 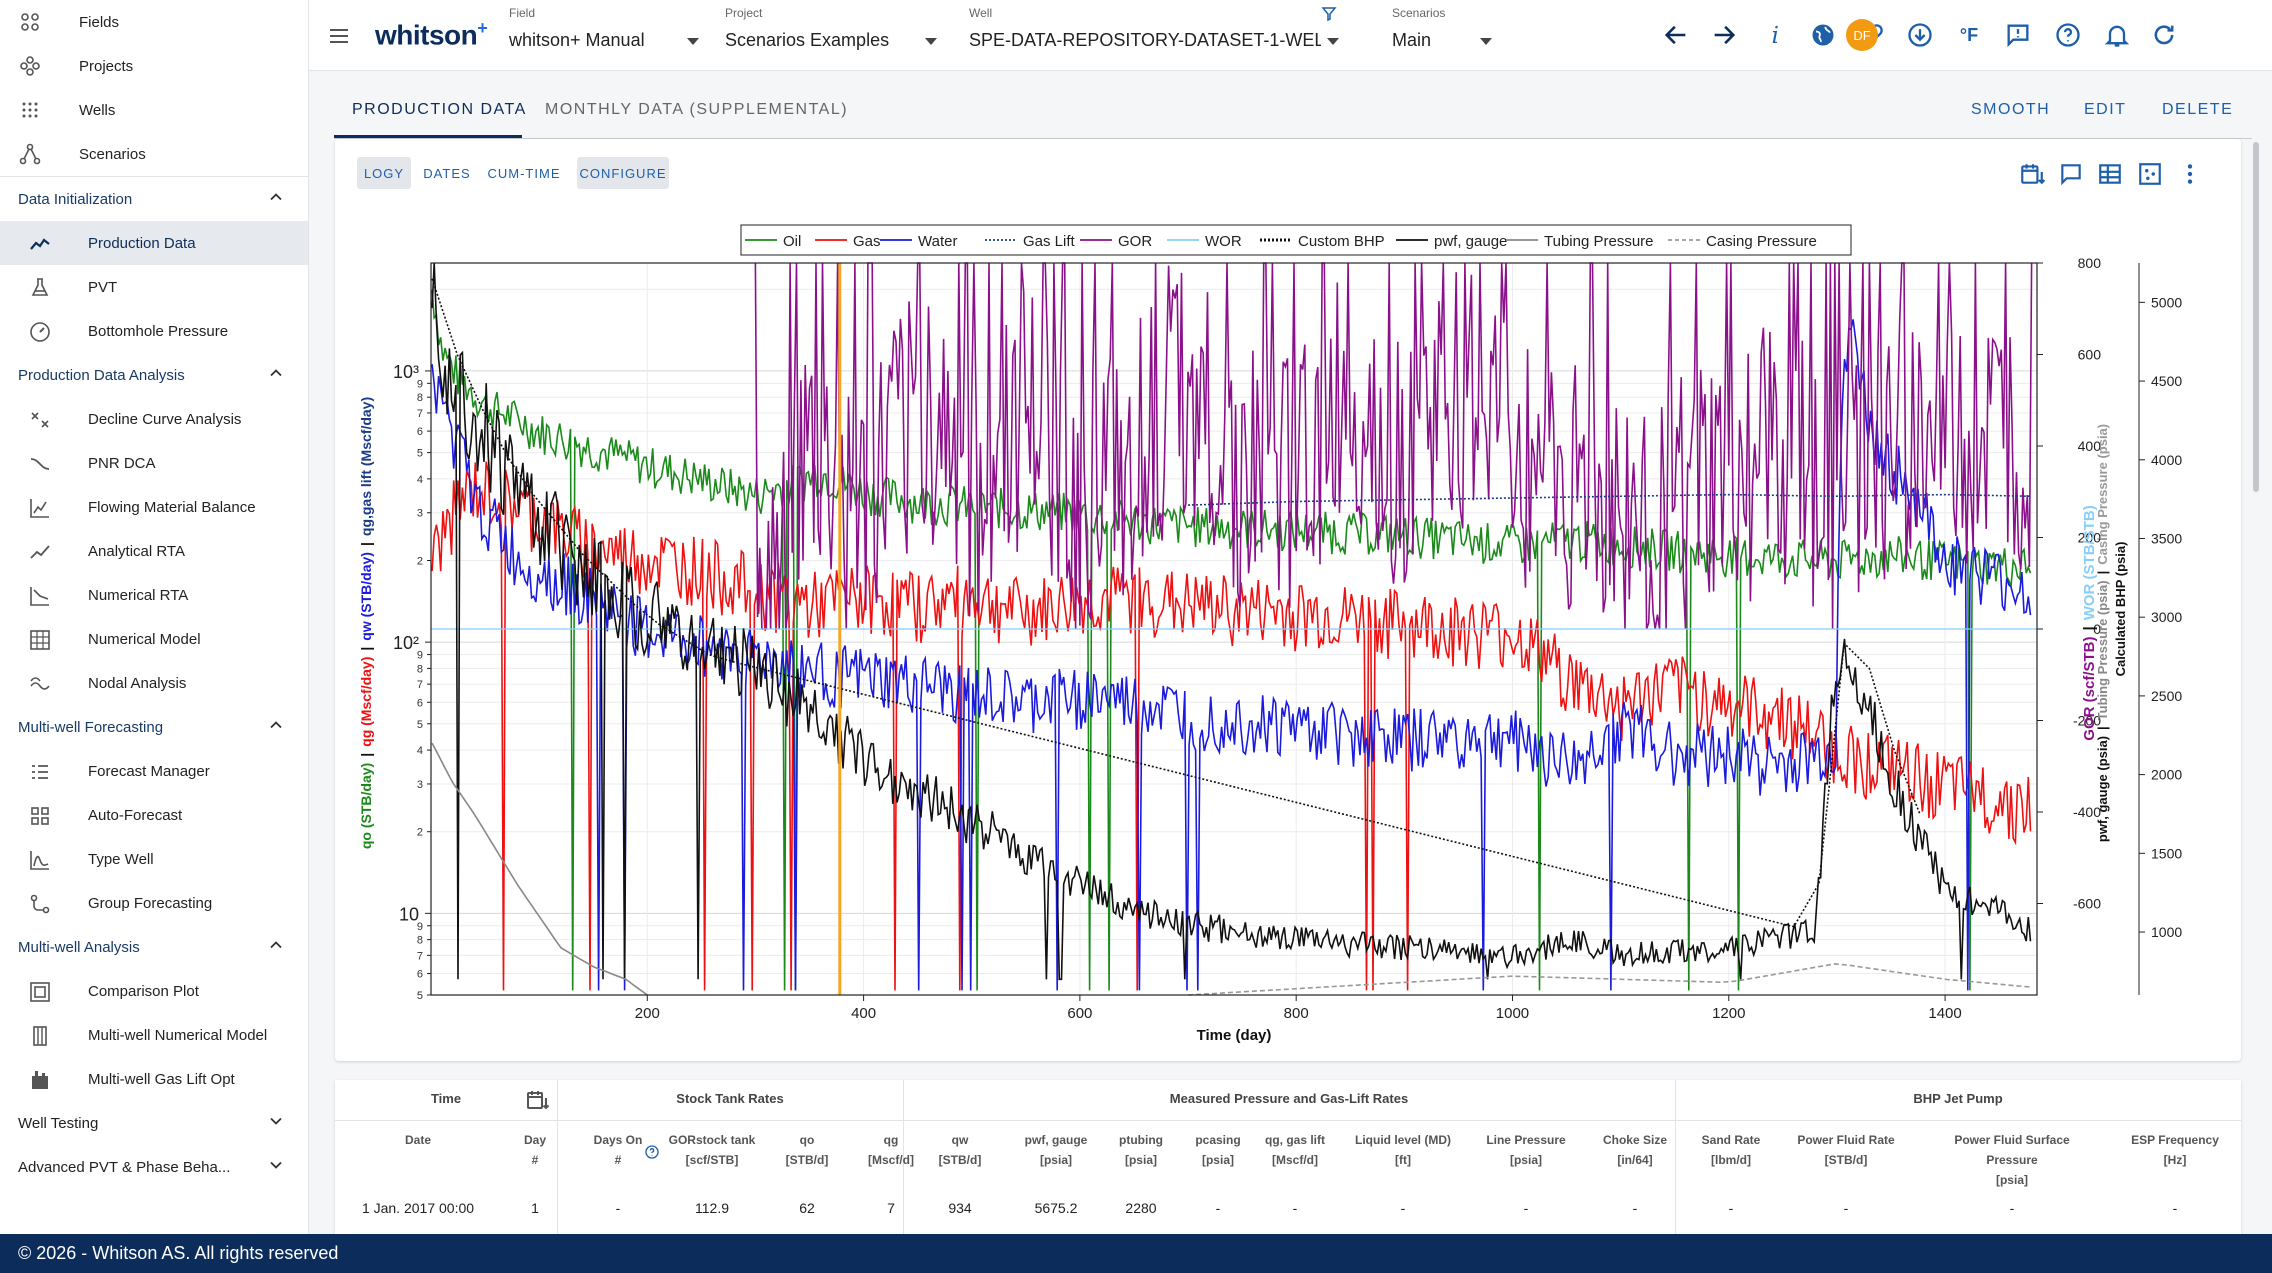 I want to click on sidebar-item-pvt: PVT, so click(x=154, y=287).